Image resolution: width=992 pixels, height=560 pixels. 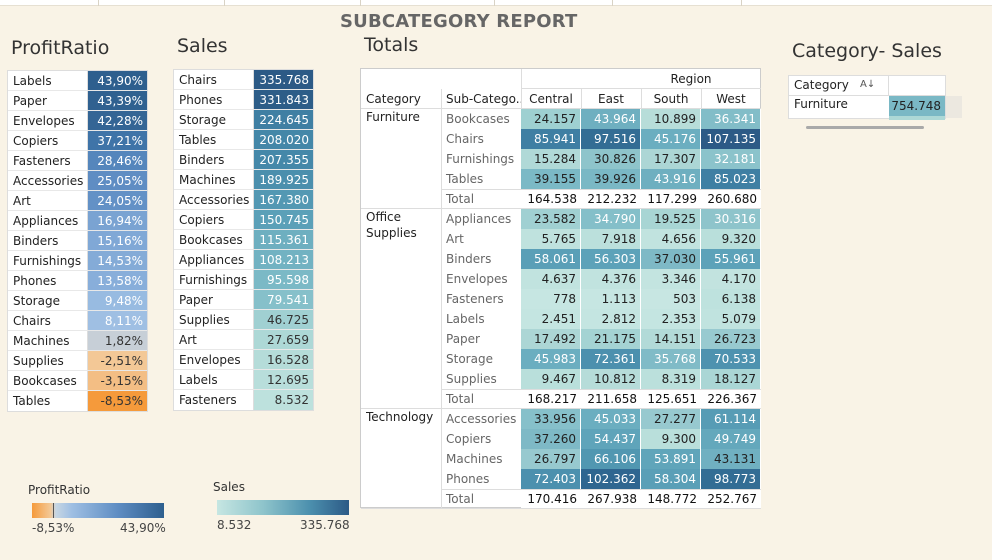 I want to click on sales-row-value: 46.725, so click(x=283, y=319).